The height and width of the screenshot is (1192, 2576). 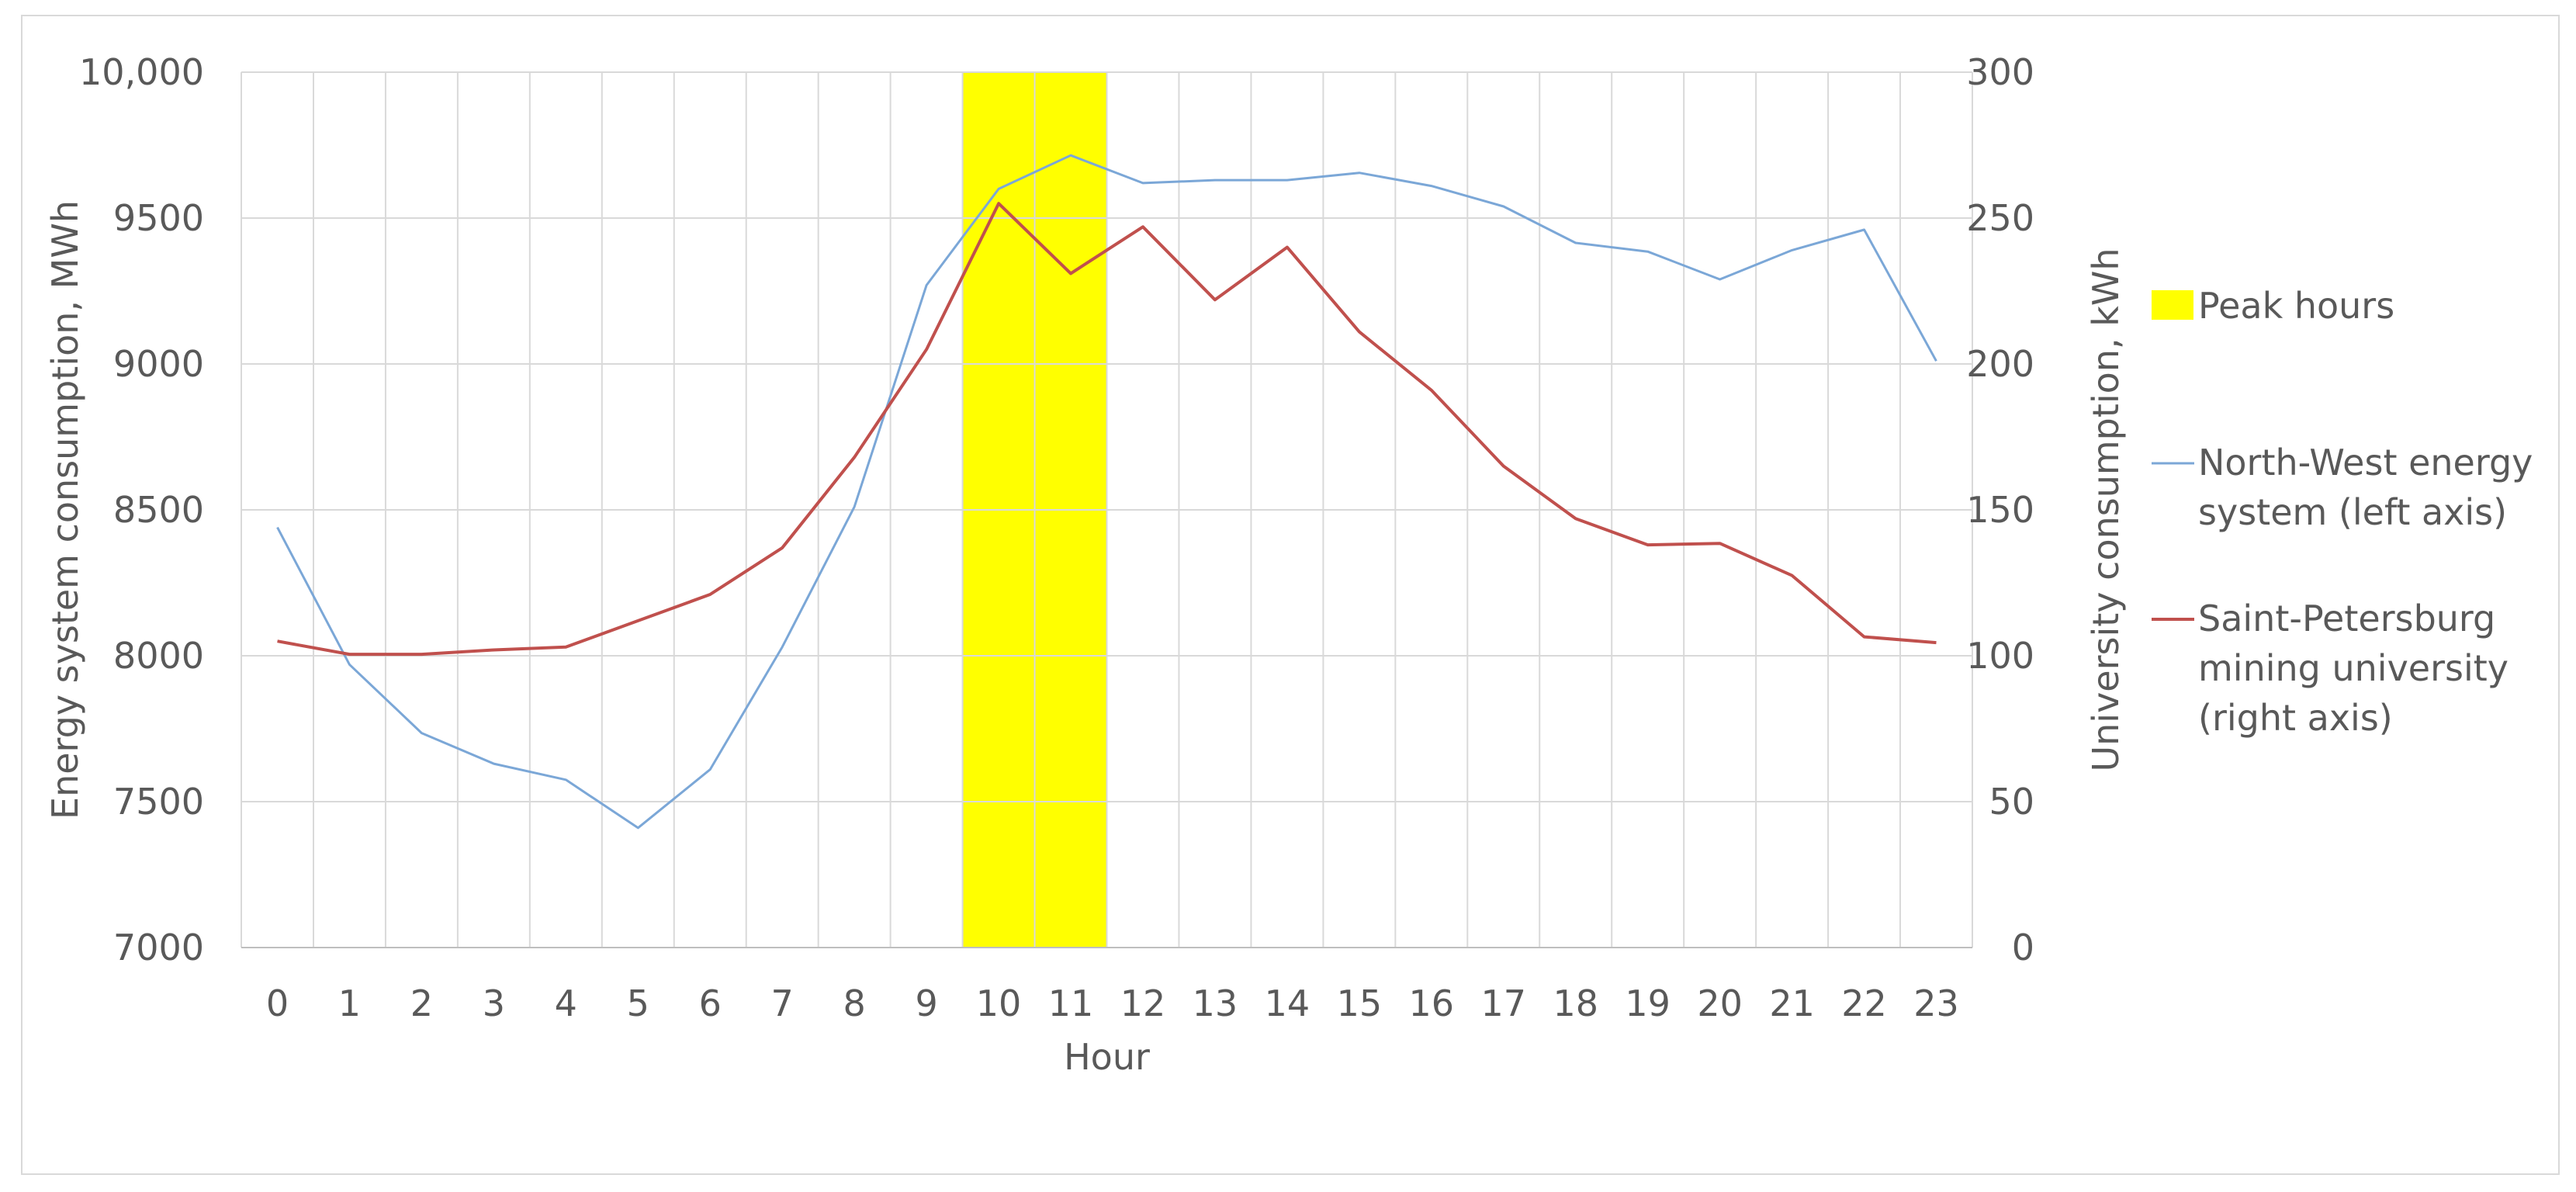 What do you see at coordinates (2296, 306) in the screenshot?
I see `legend-label-peak-hours: Peak hours` at bounding box center [2296, 306].